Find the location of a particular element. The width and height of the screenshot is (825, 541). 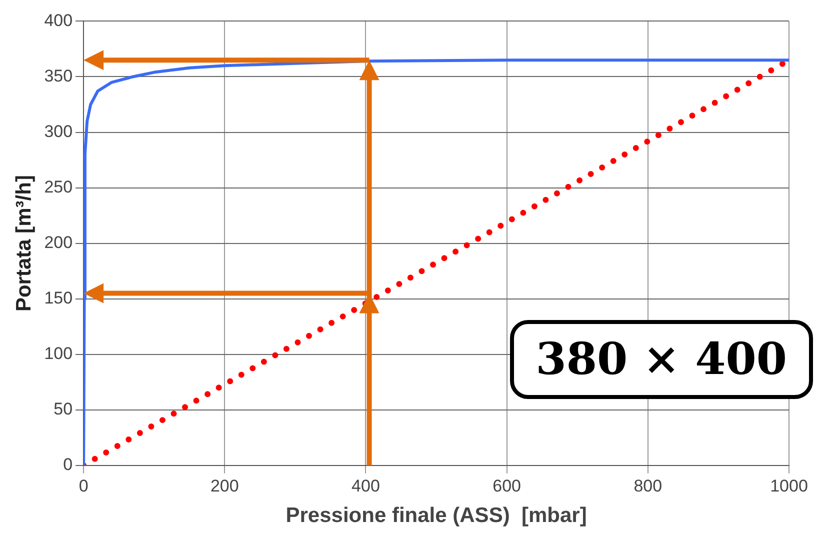

x-tick-label: 800 is located at coordinates (648, 486).